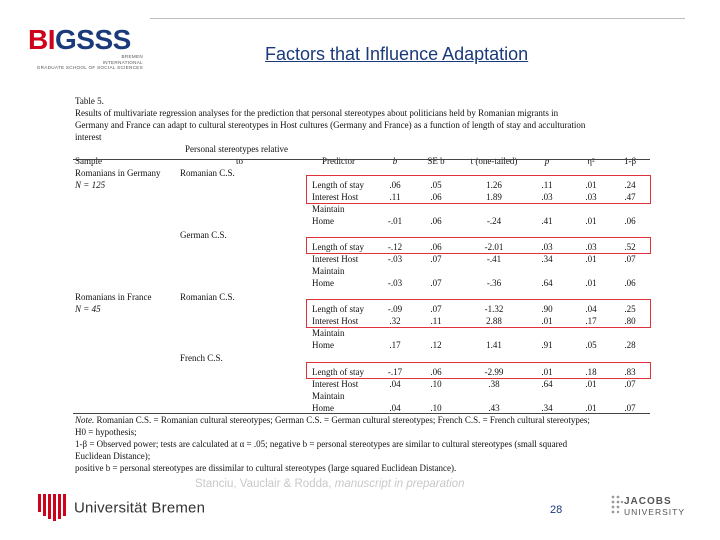 This screenshot has height=540, width=720. Describe the element at coordinates (494, 185) in the screenshot. I see `cell-t: 1.26` at that location.